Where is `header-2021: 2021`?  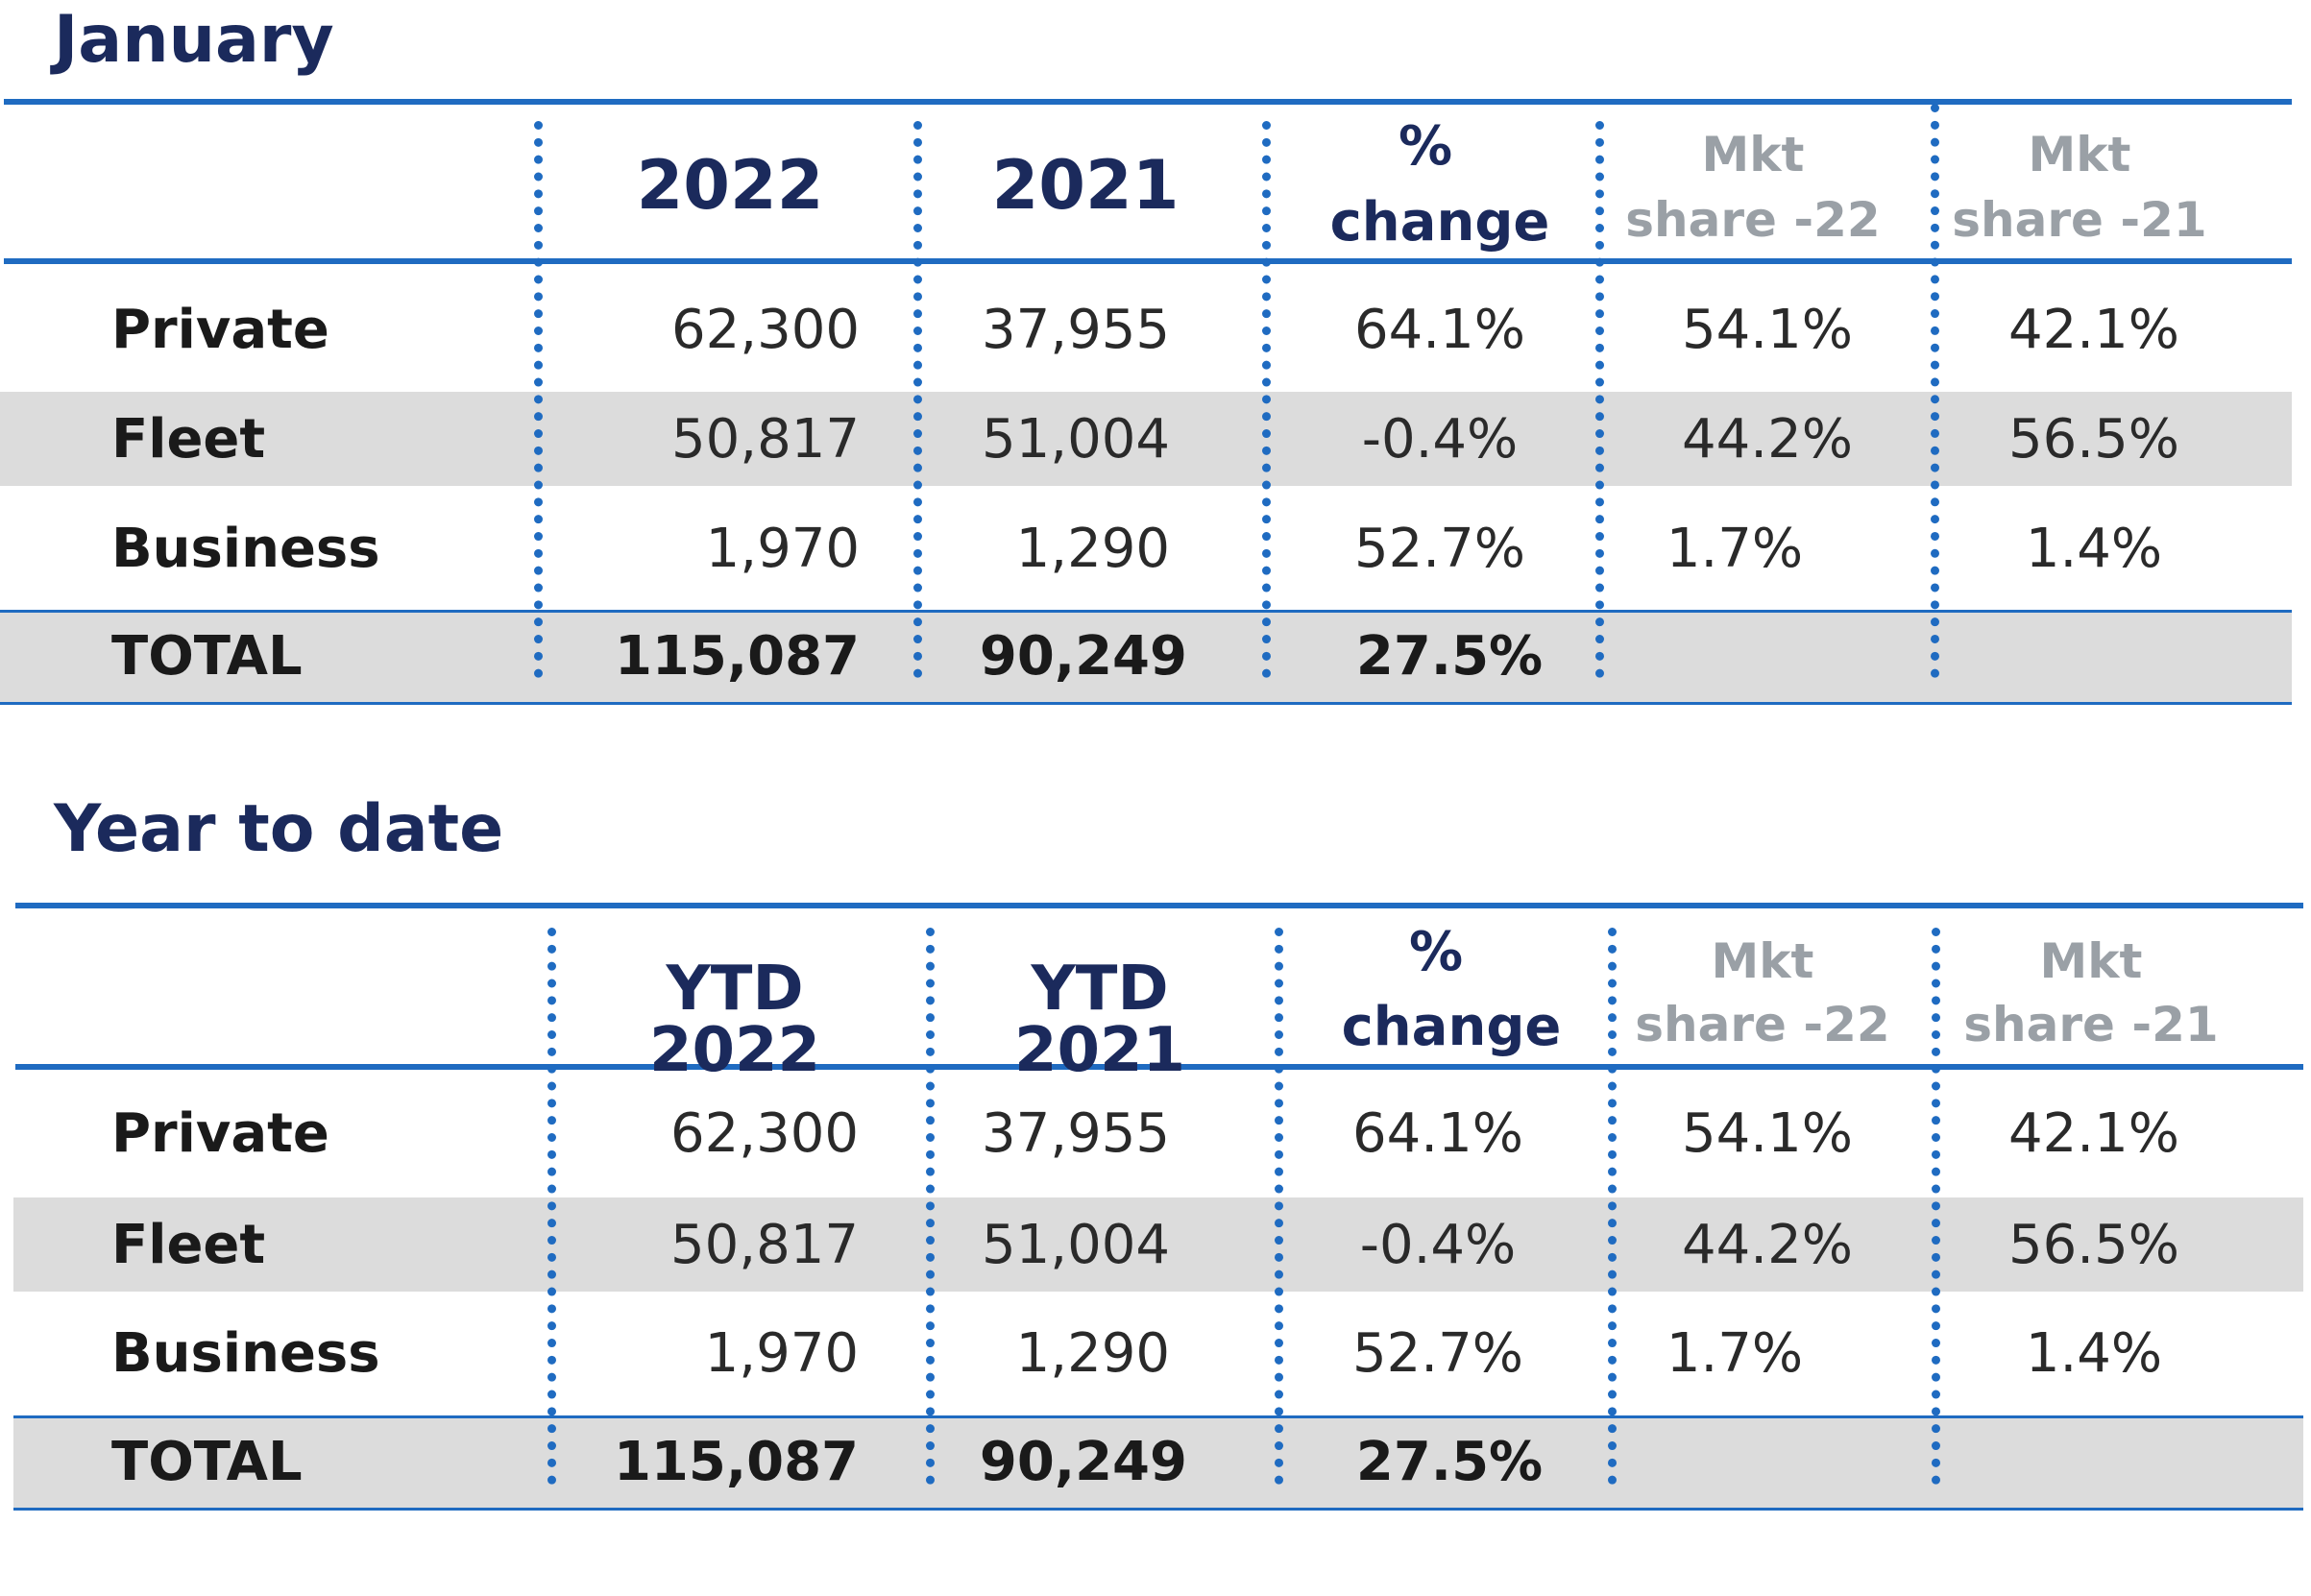 header-2021: 2021 is located at coordinates (1086, 185).